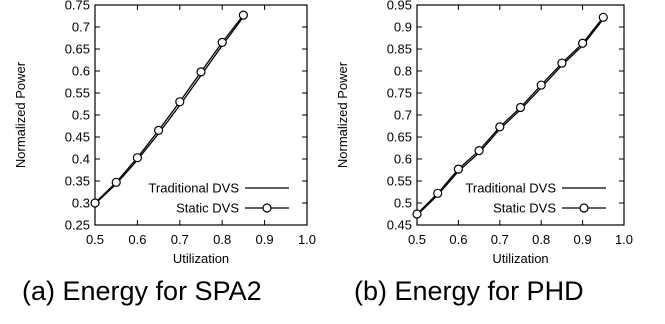 The width and height of the screenshot is (665, 324). Describe the element at coordinates (403, 27) in the screenshot. I see `y-tick-label: 0.9` at that location.